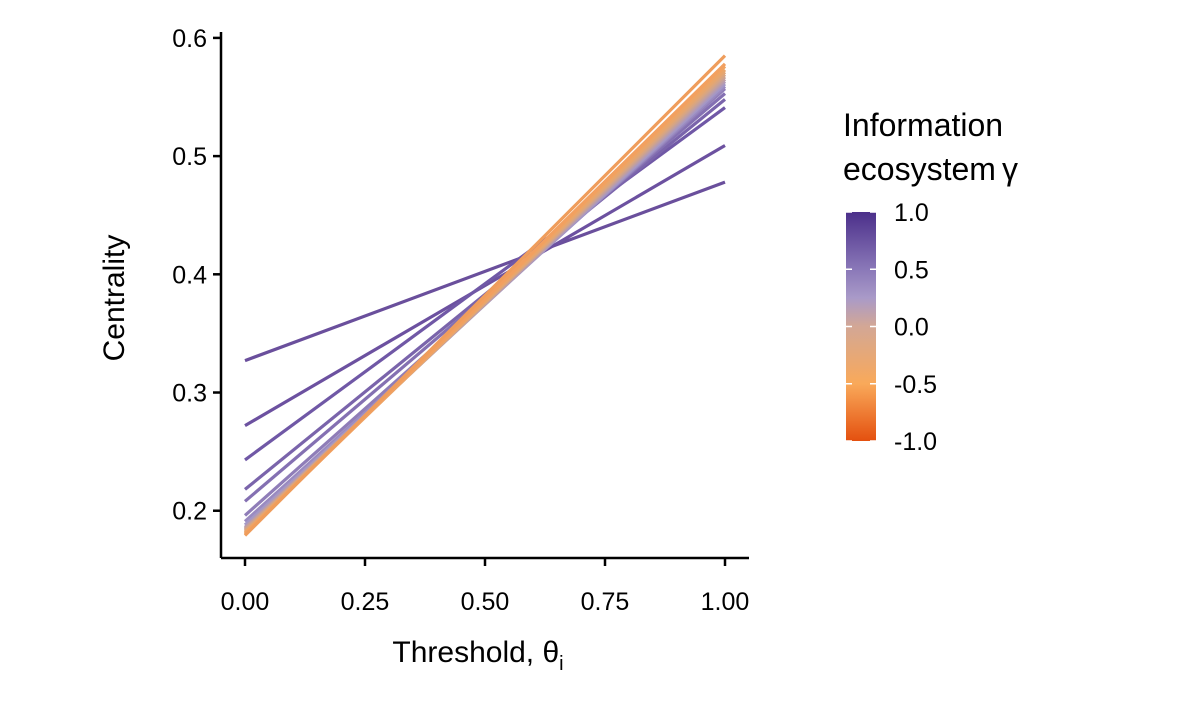 The width and height of the screenshot is (1181, 708). What do you see at coordinates (1010, 169) in the screenshot?
I see `legend-title-gamma: γ` at bounding box center [1010, 169].